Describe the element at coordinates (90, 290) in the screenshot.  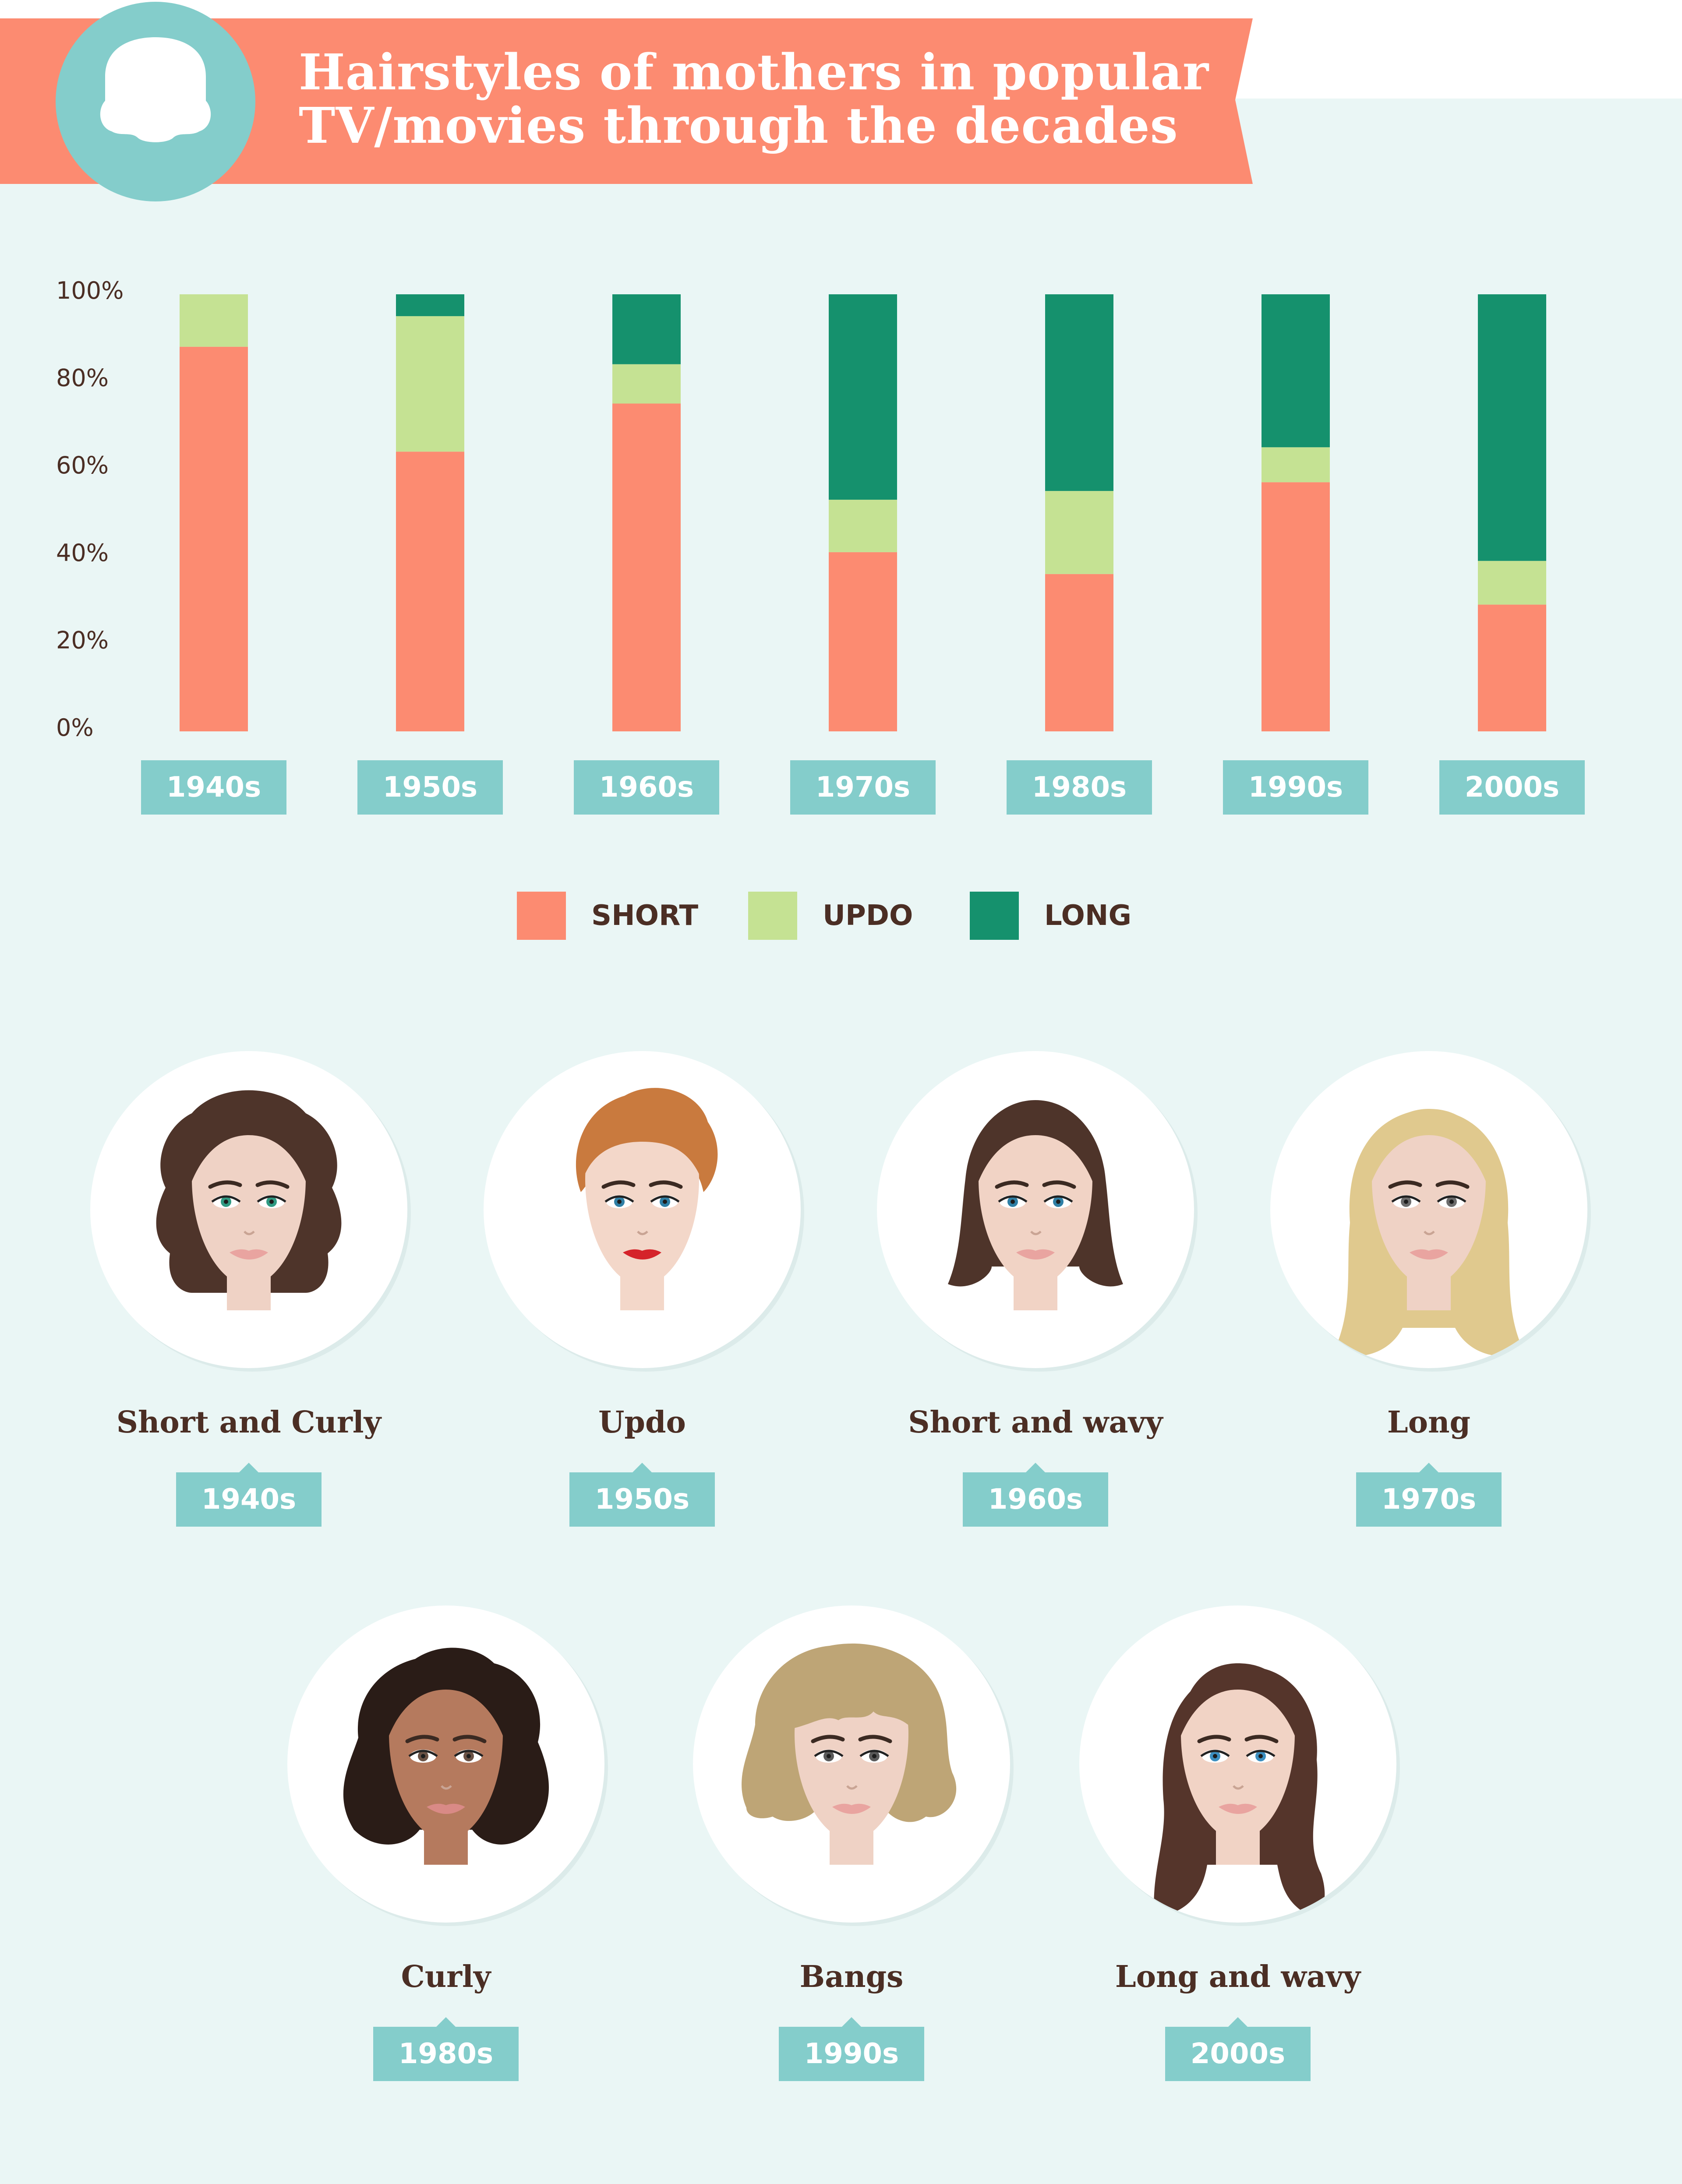
I see `y-tick-label: 100%` at that location.